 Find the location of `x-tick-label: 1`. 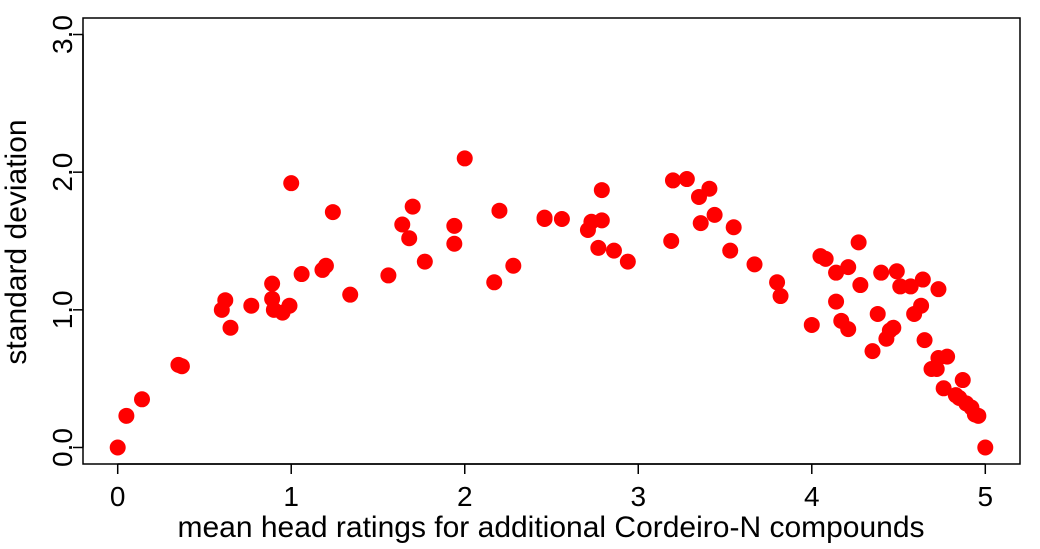

x-tick-label: 1 is located at coordinates (291, 496).